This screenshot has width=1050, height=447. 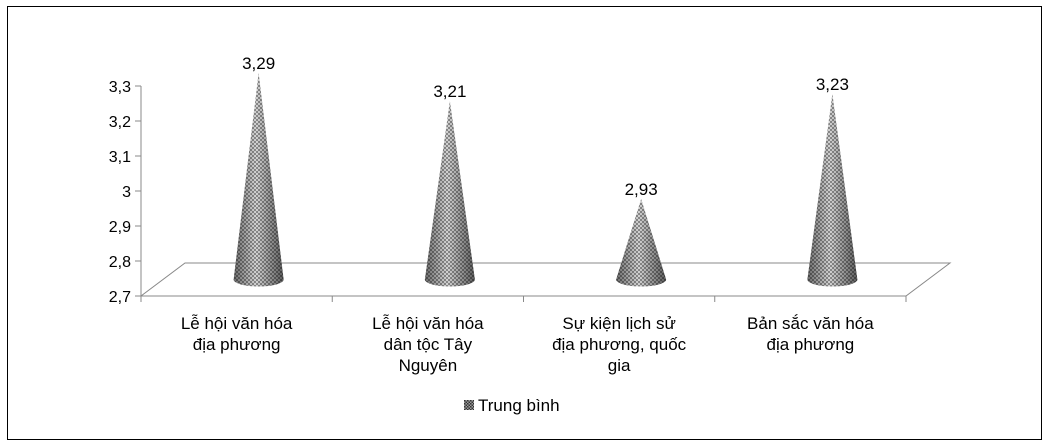 I want to click on chart-floor, so click(x=545, y=279).